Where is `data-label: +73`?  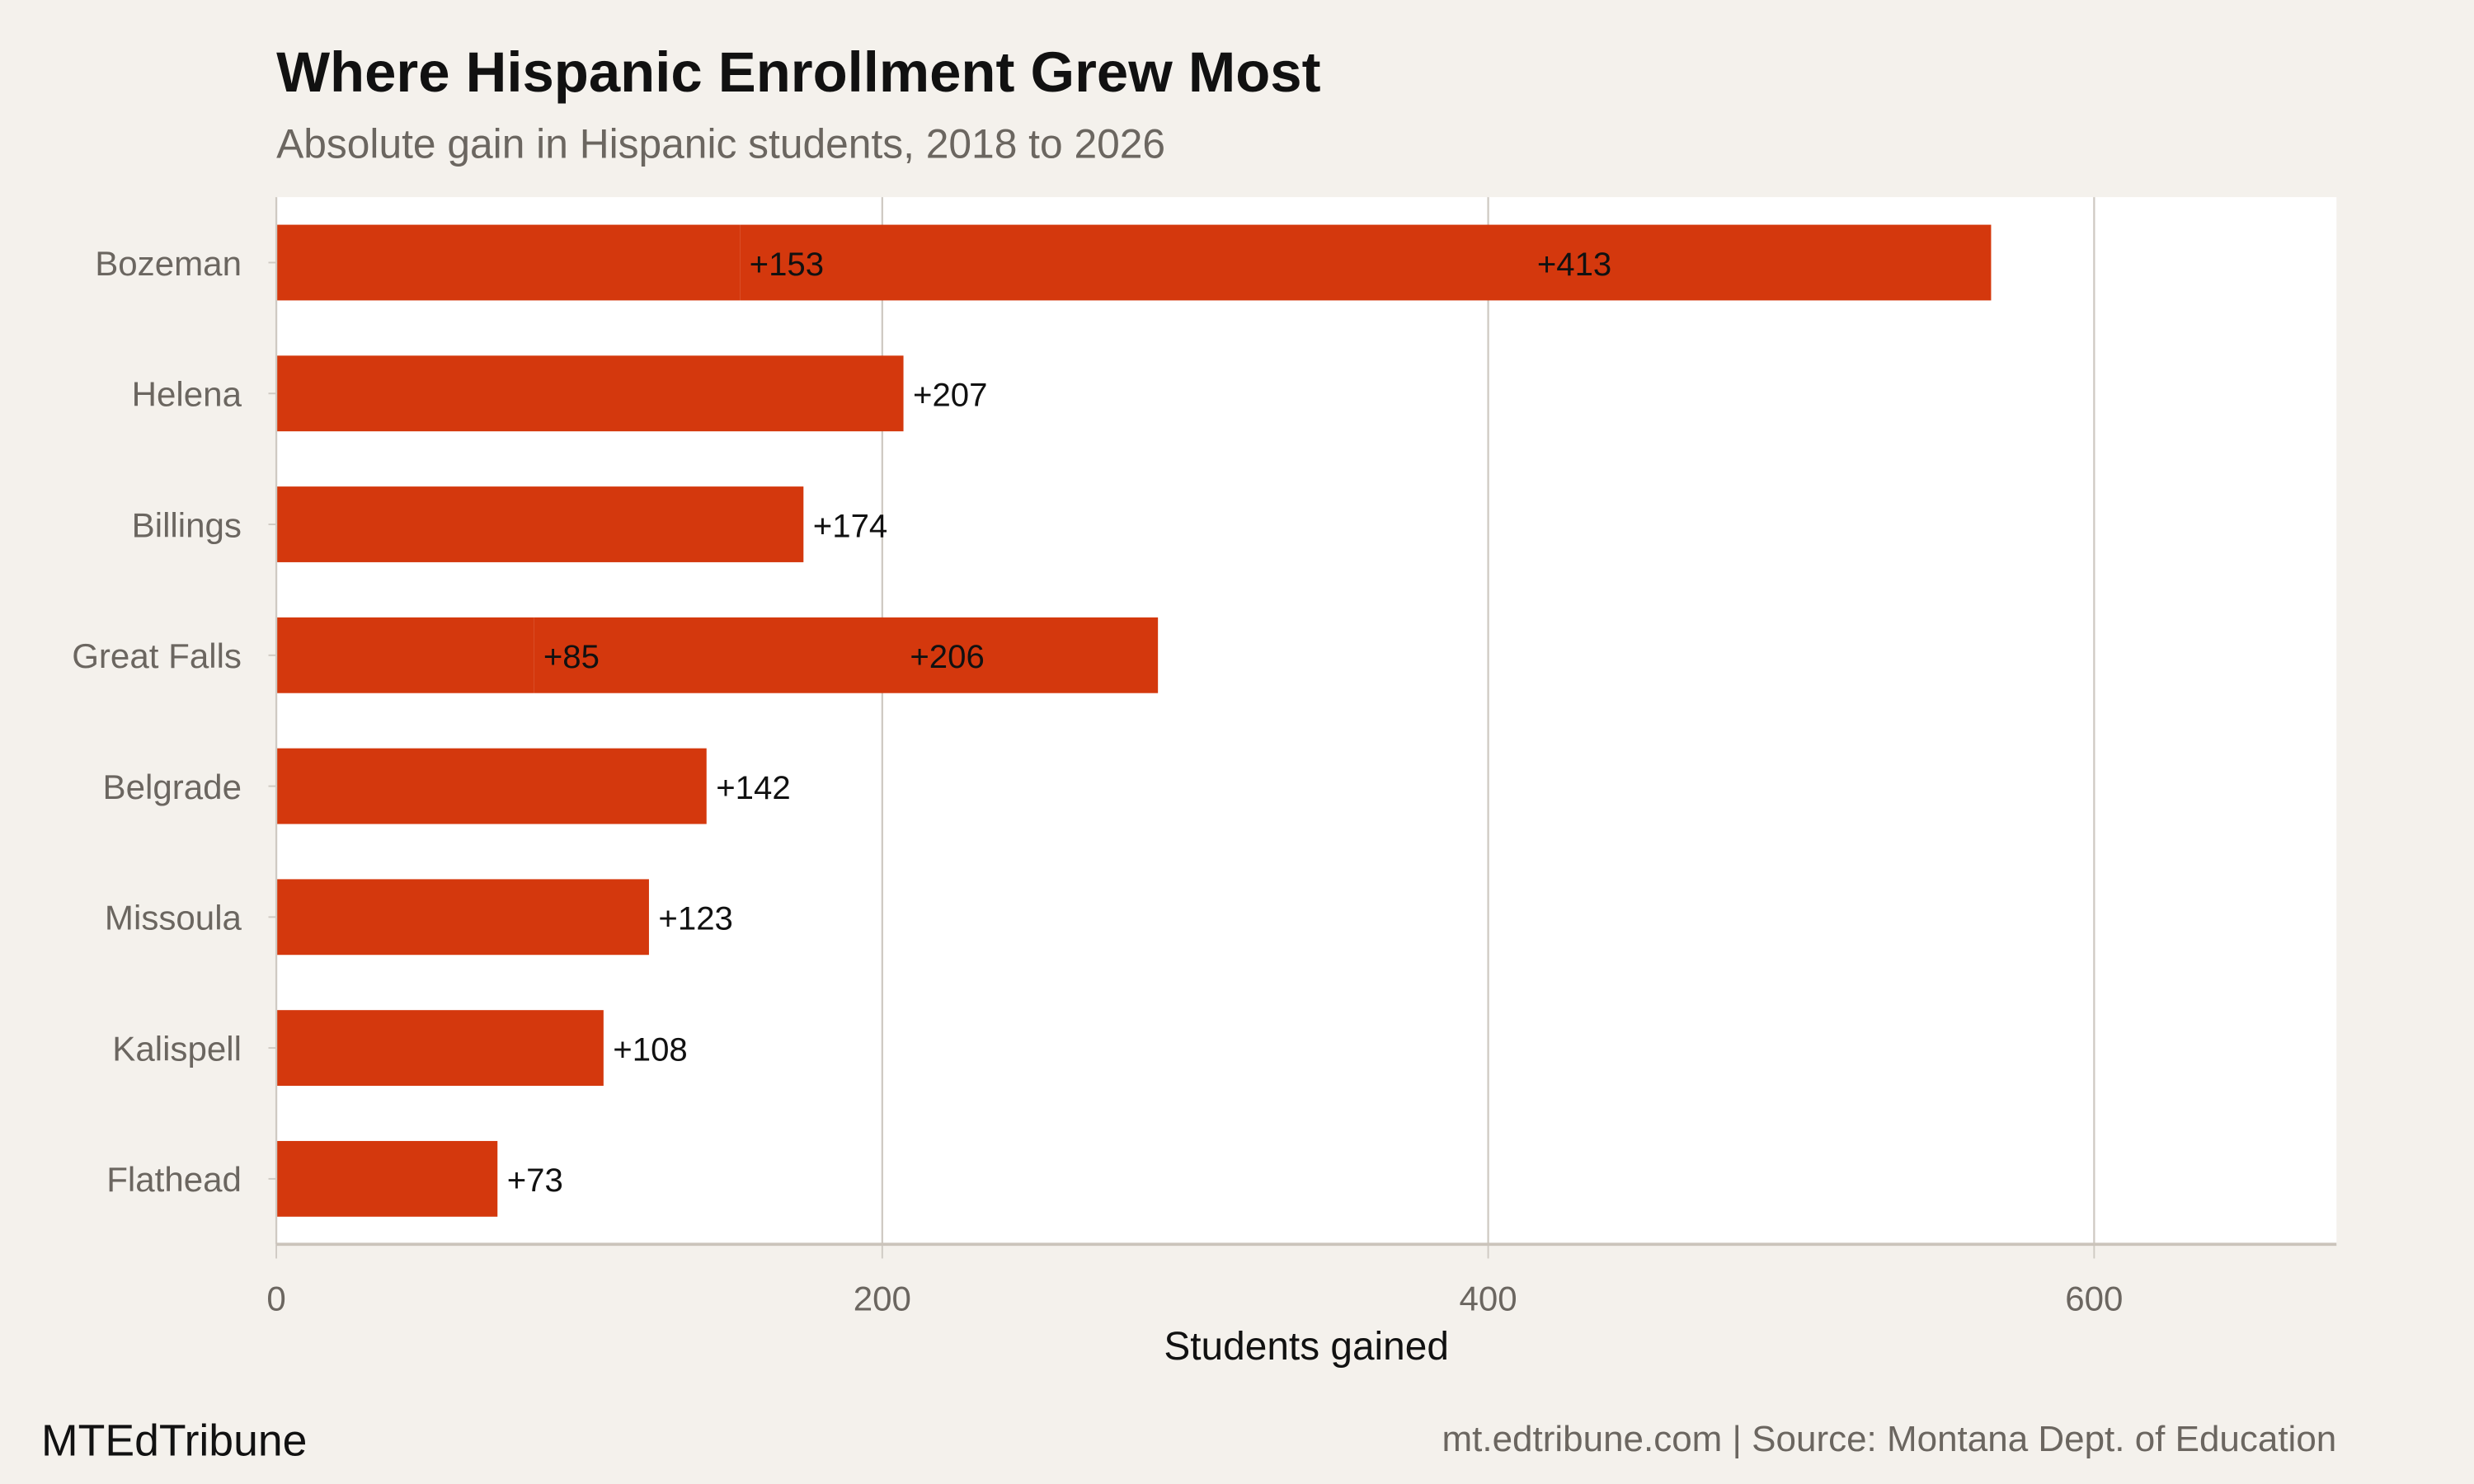 data-label: +73 is located at coordinates (535, 1180).